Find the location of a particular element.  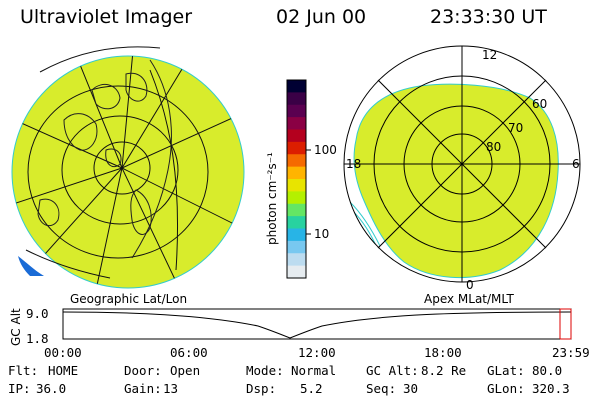

status-gain-key: Gain: is located at coordinates (143, 388).